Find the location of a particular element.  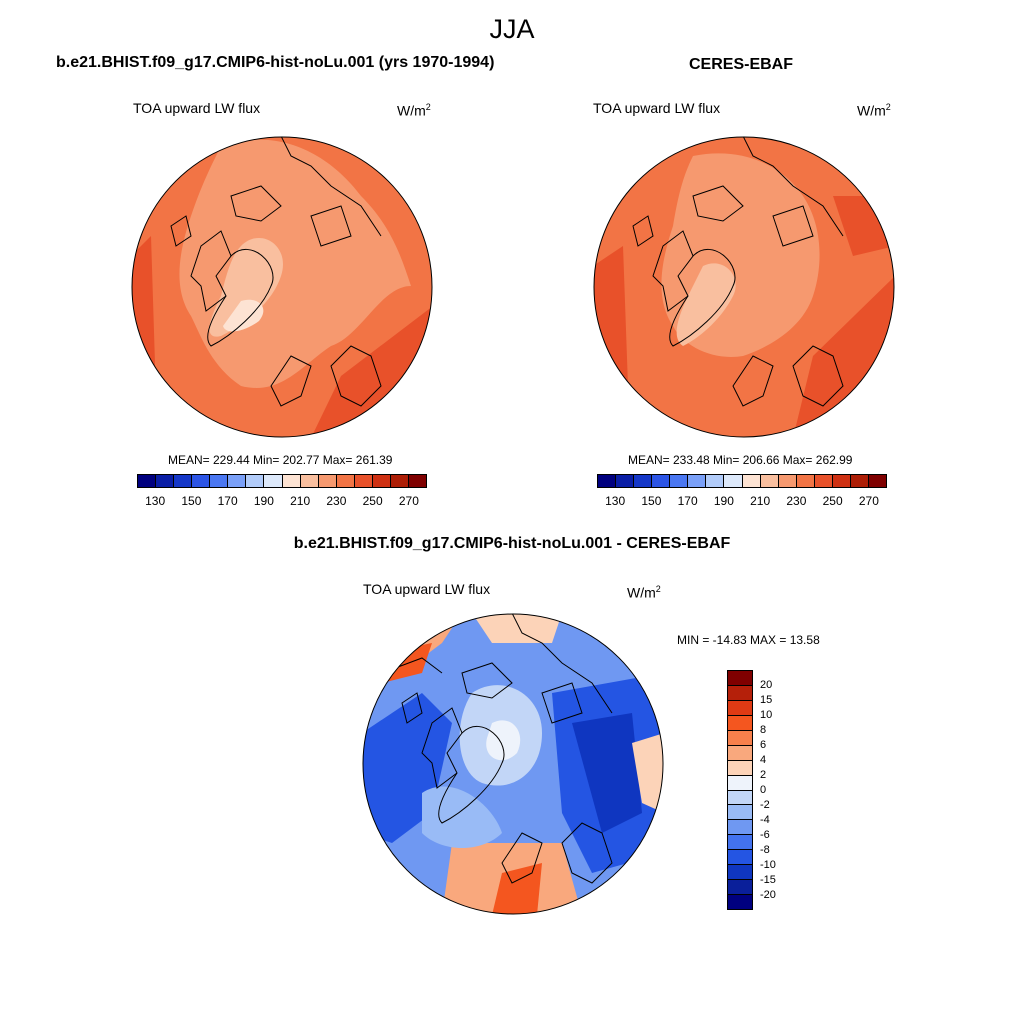

diff-units: W/m2 is located at coordinates (644, 592).